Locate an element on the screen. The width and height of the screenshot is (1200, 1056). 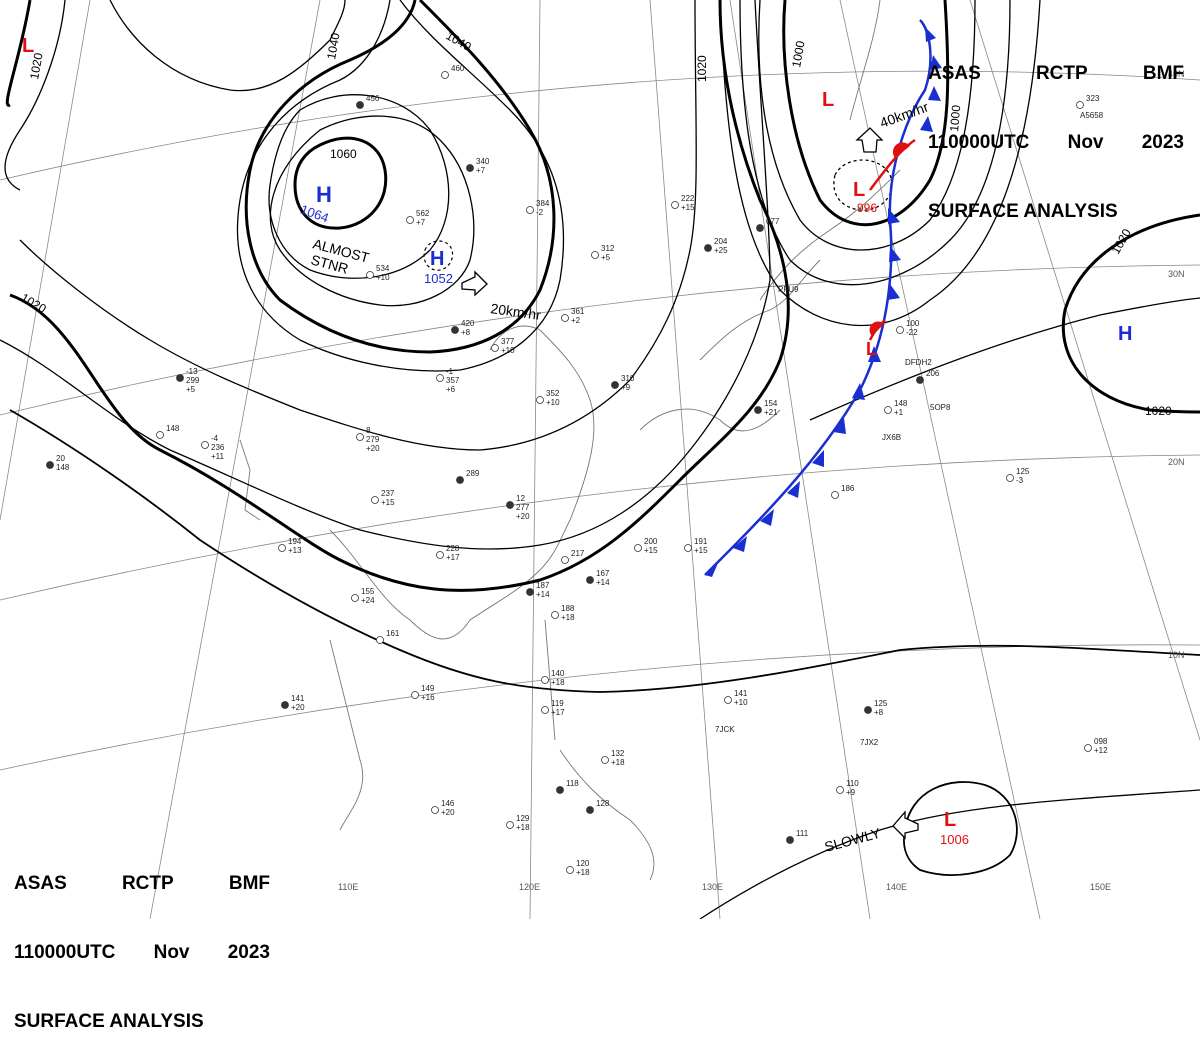
station-plot: 141+20 is located at coordinates (293, 703).